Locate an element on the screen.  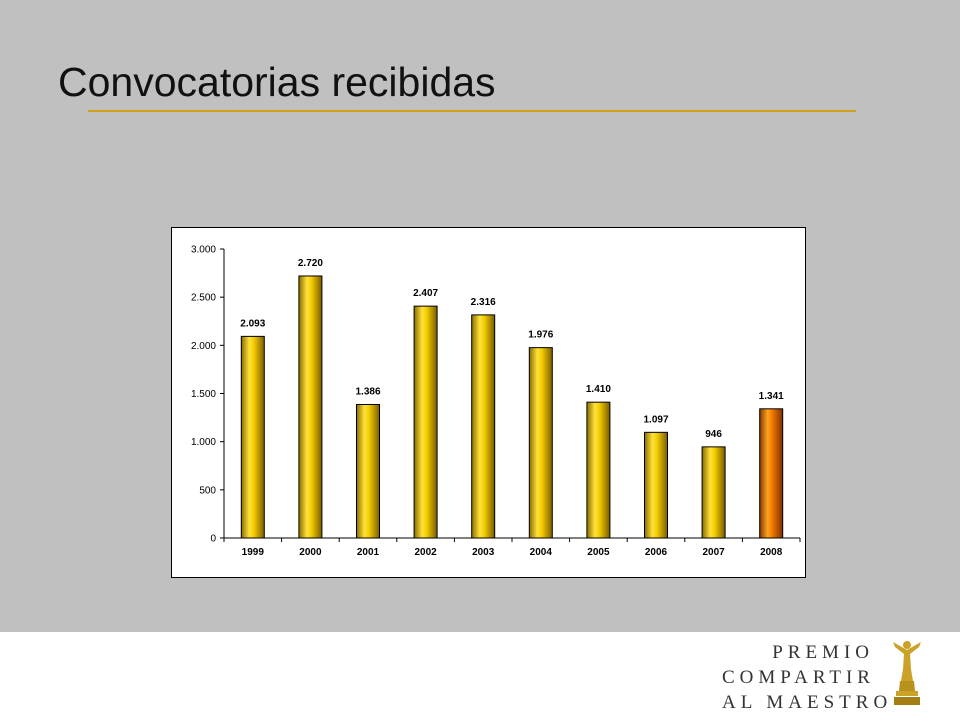
x-tick-label-2000: 2000 is located at coordinates (310, 552).